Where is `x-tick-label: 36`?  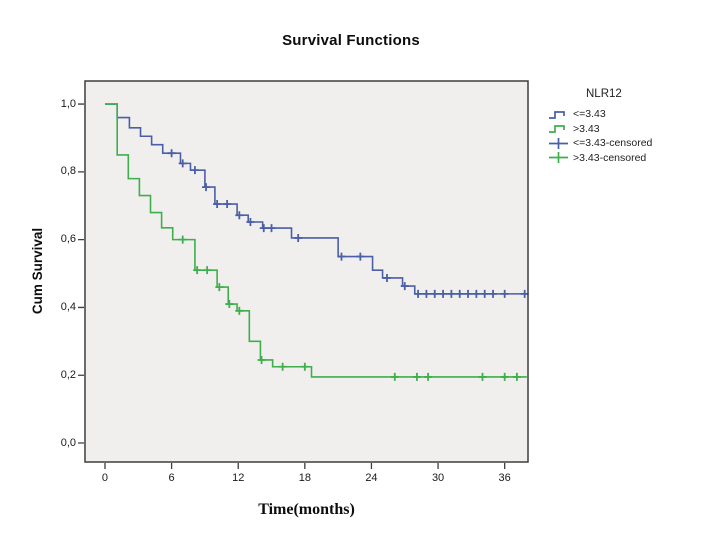 x-tick-label: 36 is located at coordinates (504, 478).